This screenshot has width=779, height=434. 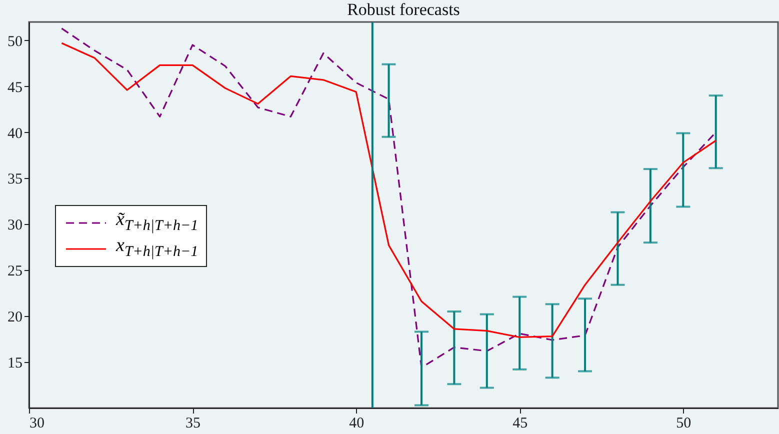 I want to click on x-tick-label: 45, so click(x=520, y=424).